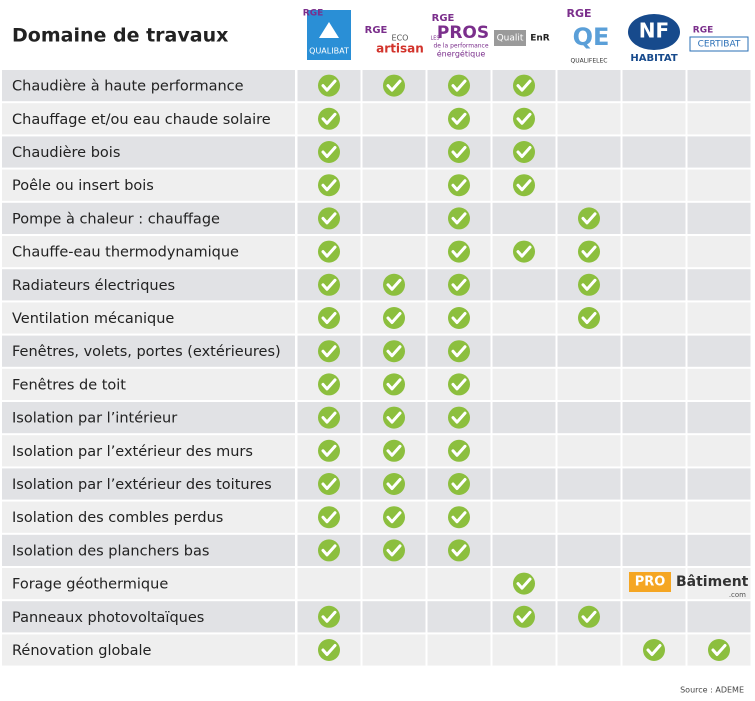  What do you see at coordinates (116, 219) in the screenshot?
I see `row-label: Pompe à chaleur : chauffage` at bounding box center [116, 219].